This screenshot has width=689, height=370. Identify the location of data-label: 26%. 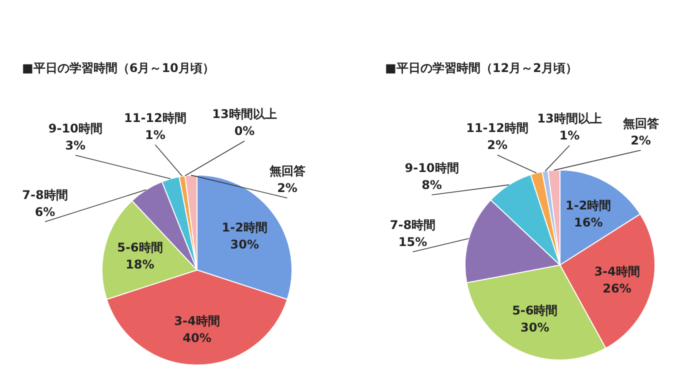
(617, 289).